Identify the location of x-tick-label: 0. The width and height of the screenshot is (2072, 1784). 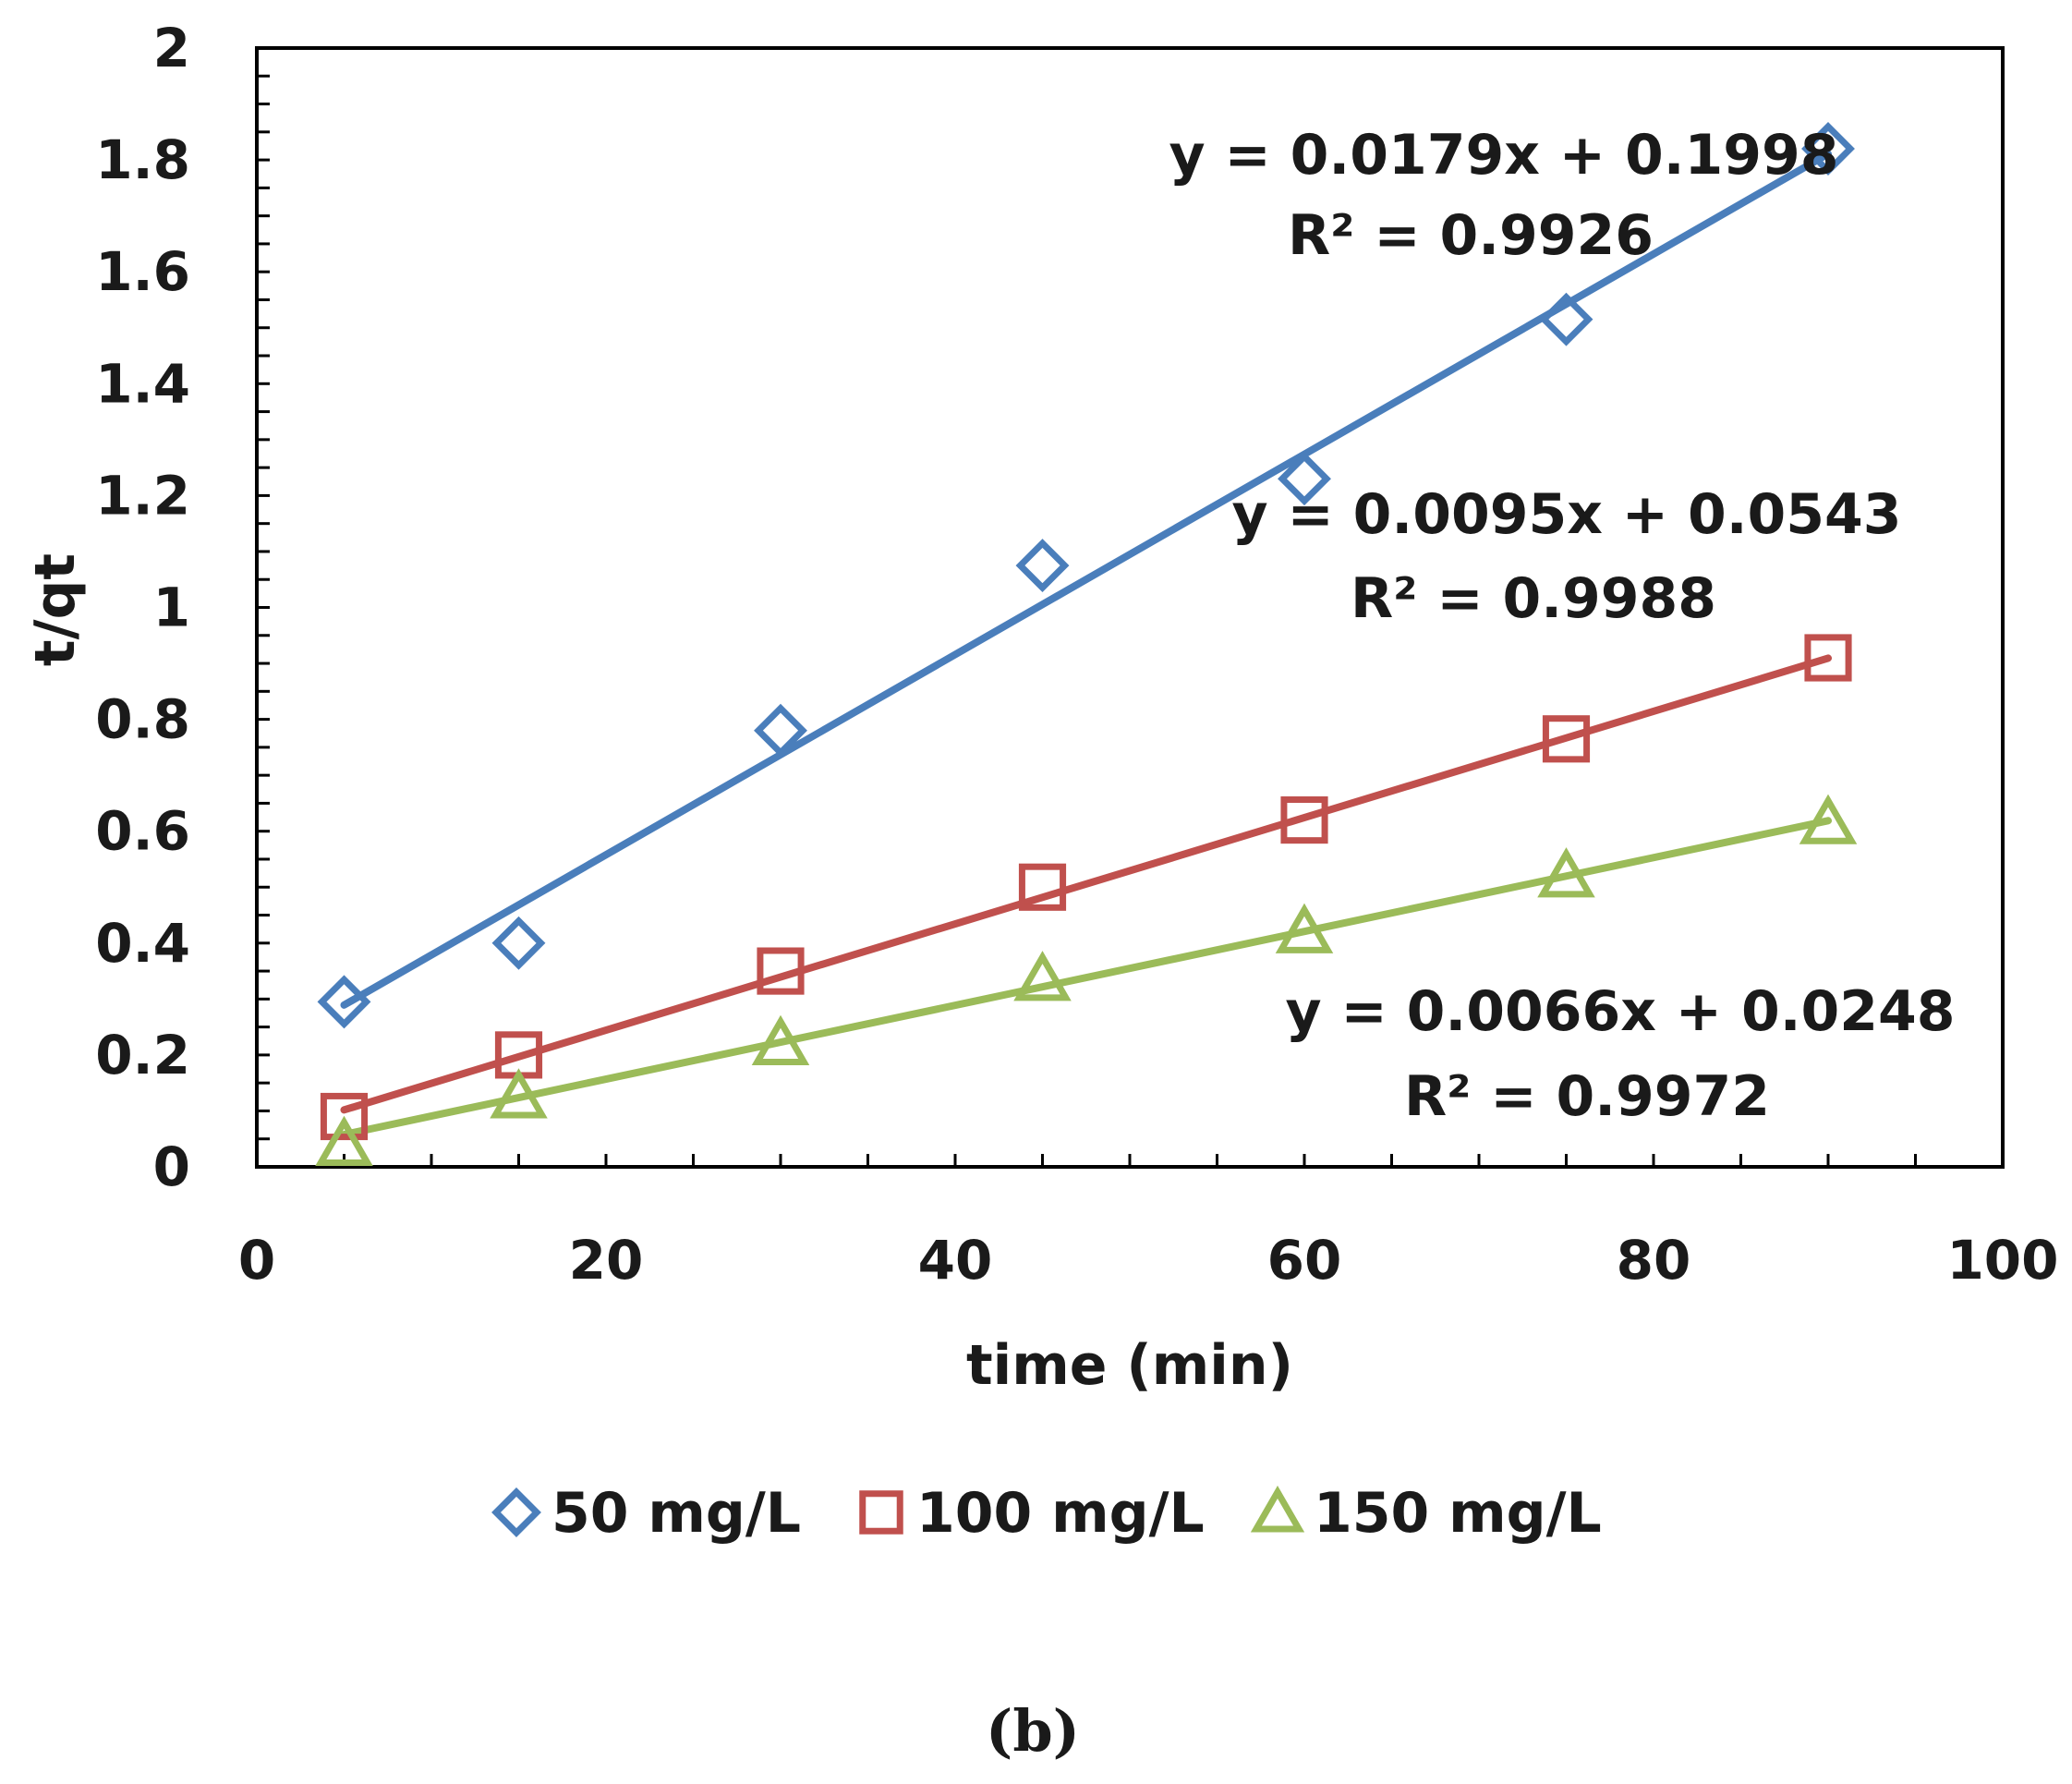
(257, 1260).